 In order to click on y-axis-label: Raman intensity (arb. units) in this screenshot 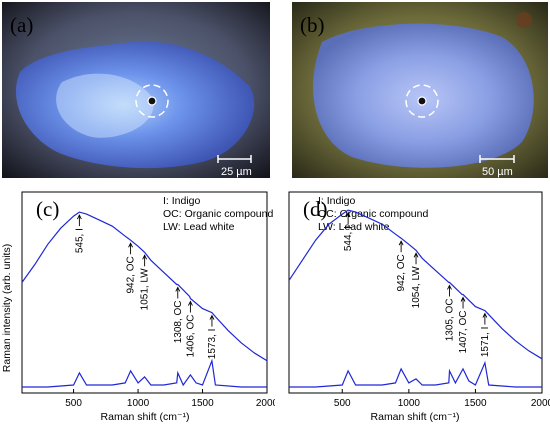, I will do `click(7, 308)`.